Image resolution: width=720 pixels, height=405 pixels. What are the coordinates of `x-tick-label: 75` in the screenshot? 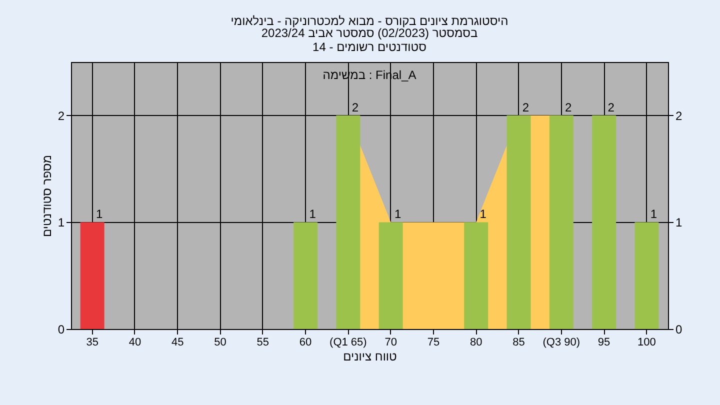 It's located at (433, 342).